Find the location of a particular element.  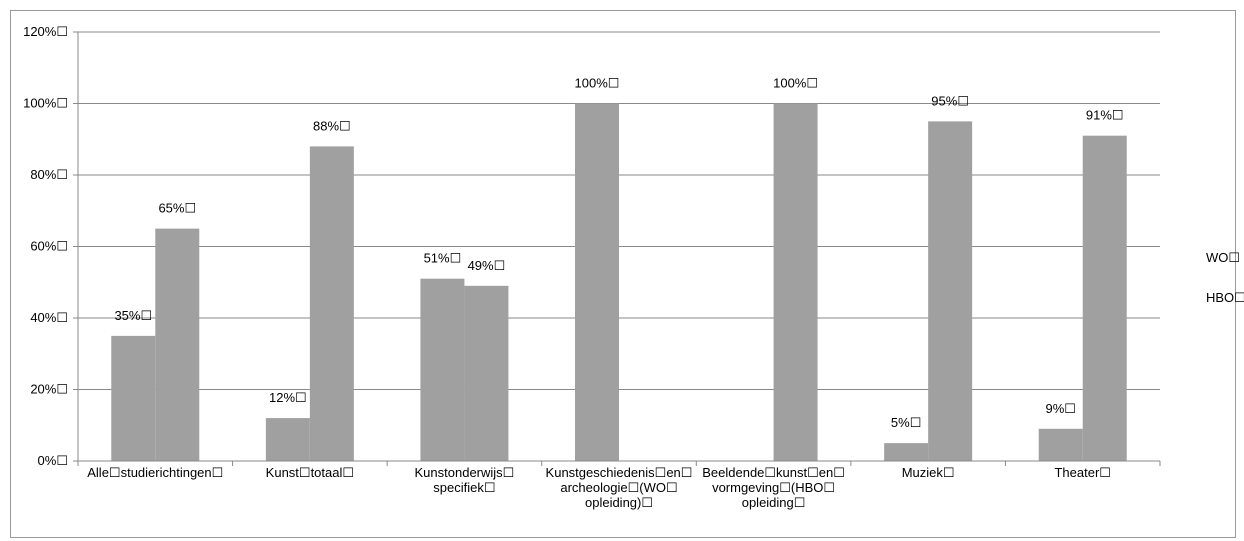

data-label: 35%☐ is located at coordinates (133, 315).